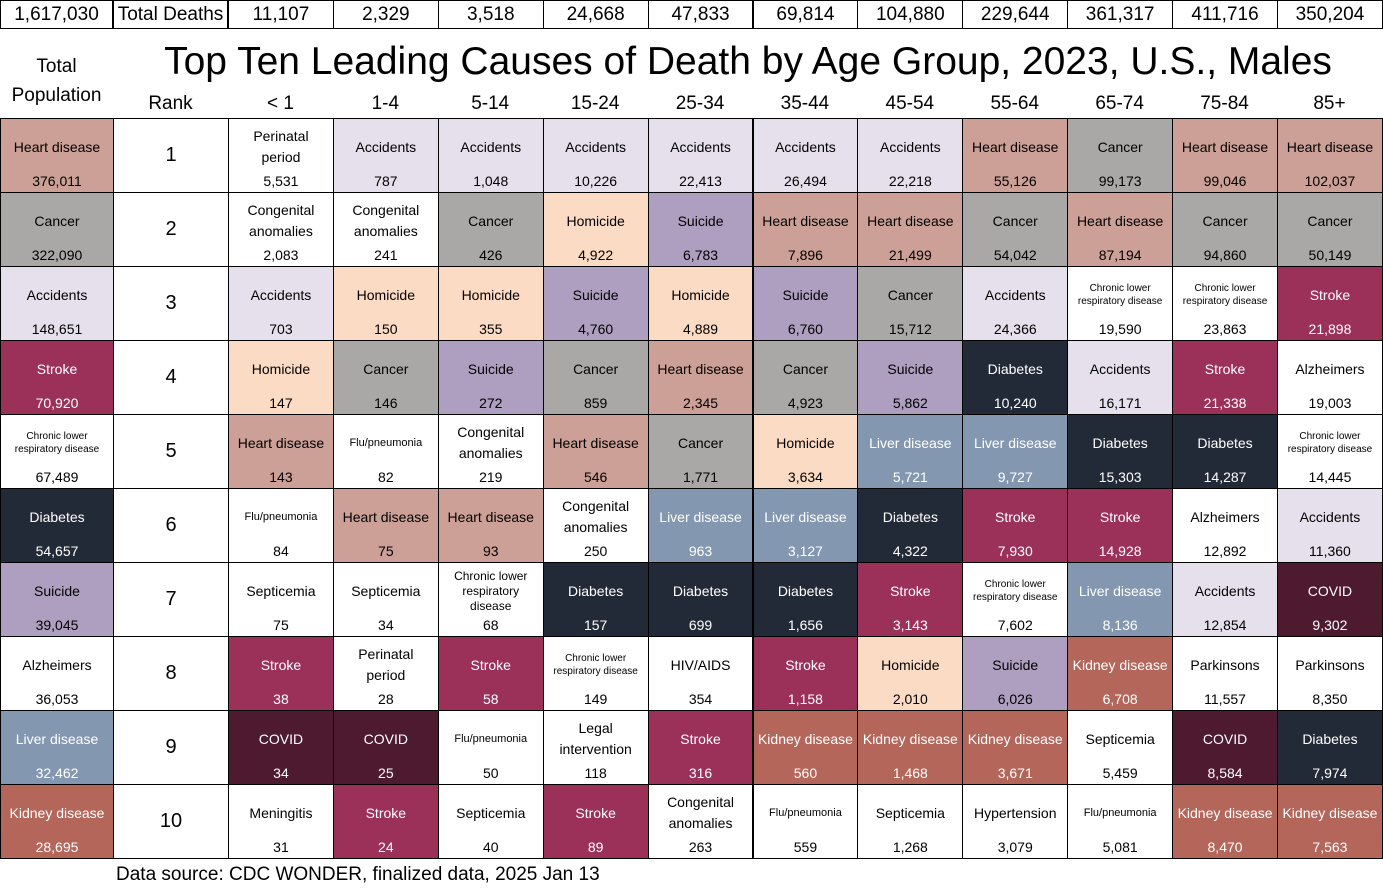 The image size is (1383, 889). Describe the element at coordinates (490, 103) in the screenshot. I see `age-header-2: 5-14` at that location.